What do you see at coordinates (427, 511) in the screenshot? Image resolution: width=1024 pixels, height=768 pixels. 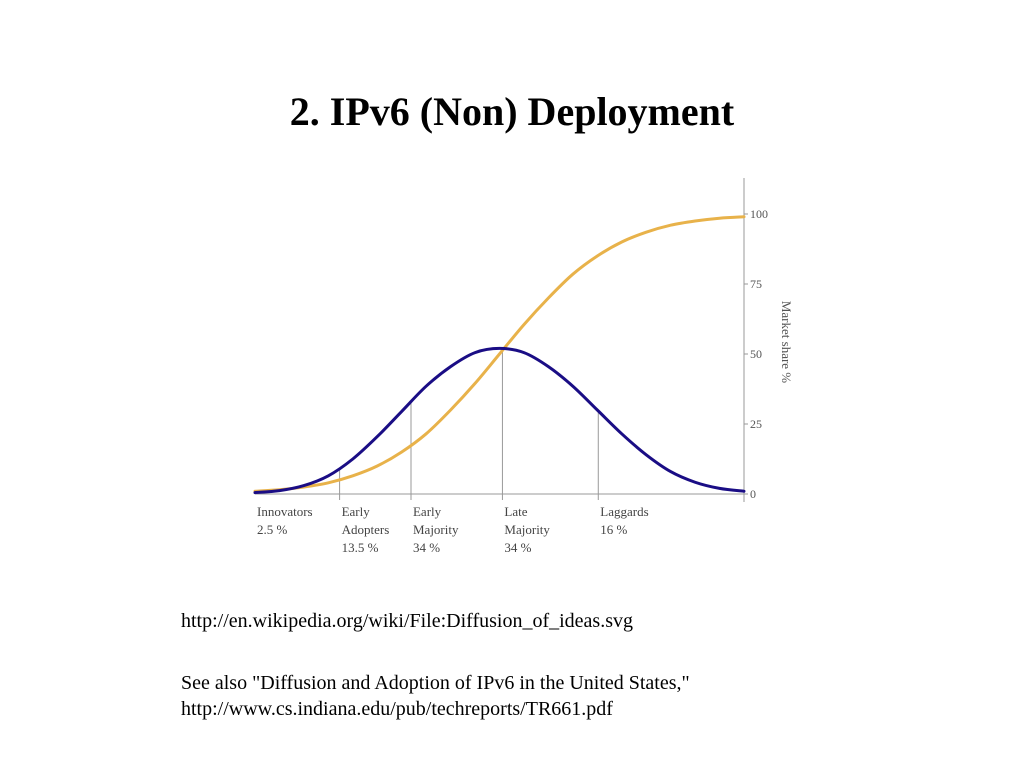 I see `segment-label-2: Early` at bounding box center [427, 511].